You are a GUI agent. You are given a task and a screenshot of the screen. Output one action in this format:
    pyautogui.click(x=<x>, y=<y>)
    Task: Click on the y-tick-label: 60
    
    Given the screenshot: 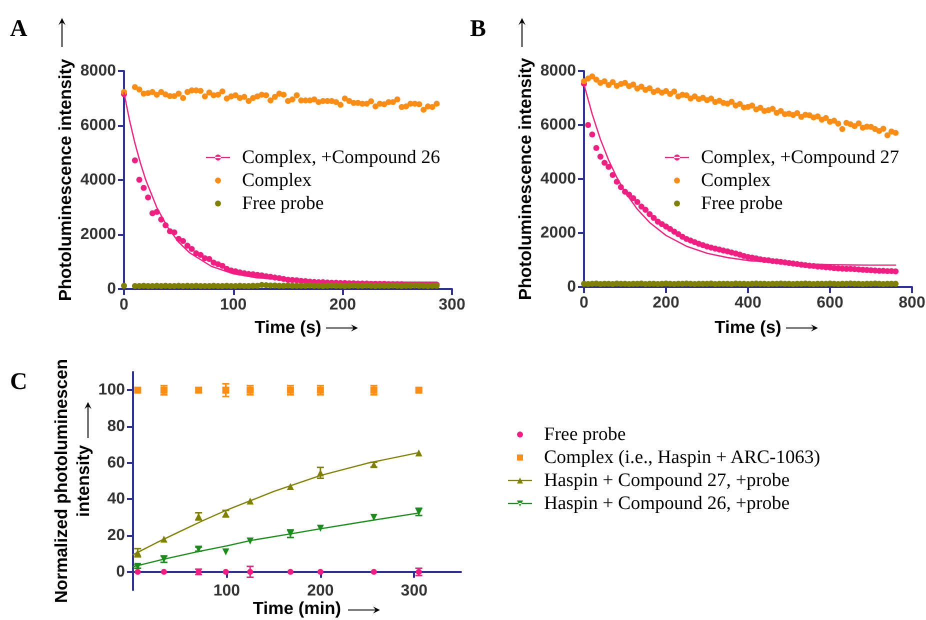 What is the action you would take?
    pyautogui.click(x=116, y=463)
    